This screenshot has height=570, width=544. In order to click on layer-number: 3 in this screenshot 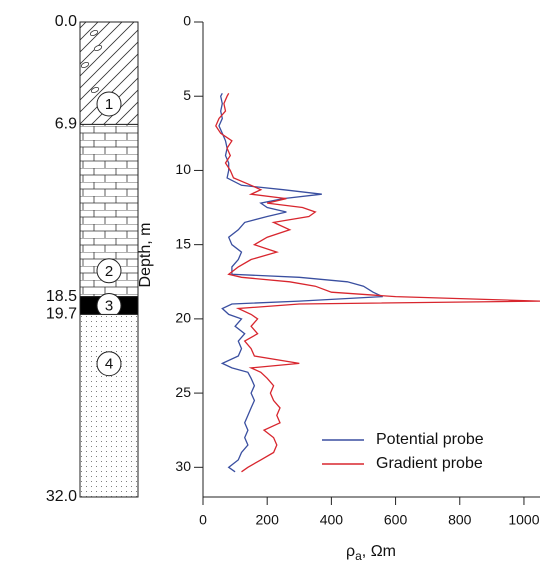, I will do `click(109, 305)`.